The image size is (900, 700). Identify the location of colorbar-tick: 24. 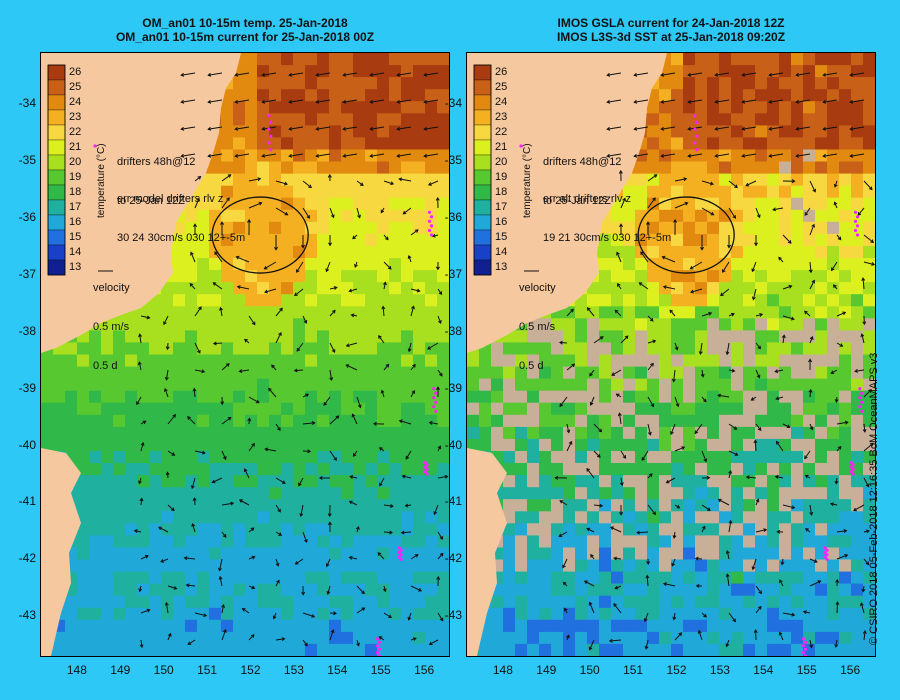
(501, 102).